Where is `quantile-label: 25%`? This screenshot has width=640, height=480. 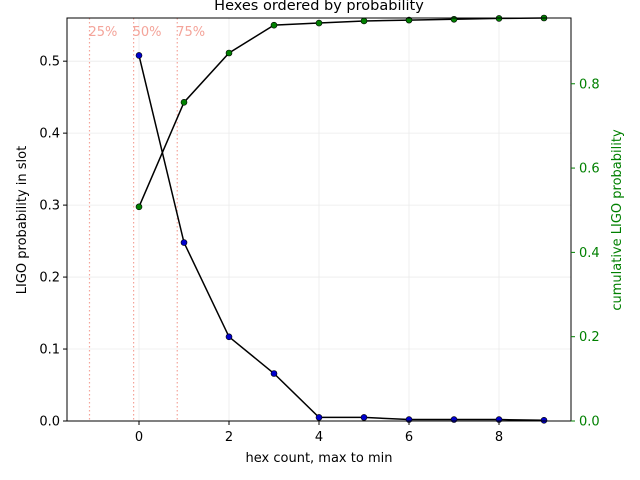
quantile-label: 25% is located at coordinates (103, 32).